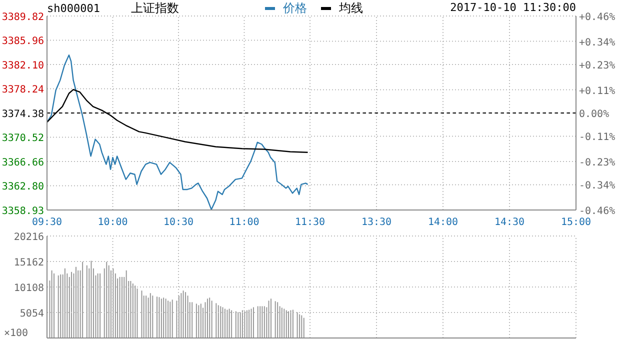  Describe the element at coordinates (23, 138) in the screenshot. I see `y-tick-label: 3370.52` at that location.